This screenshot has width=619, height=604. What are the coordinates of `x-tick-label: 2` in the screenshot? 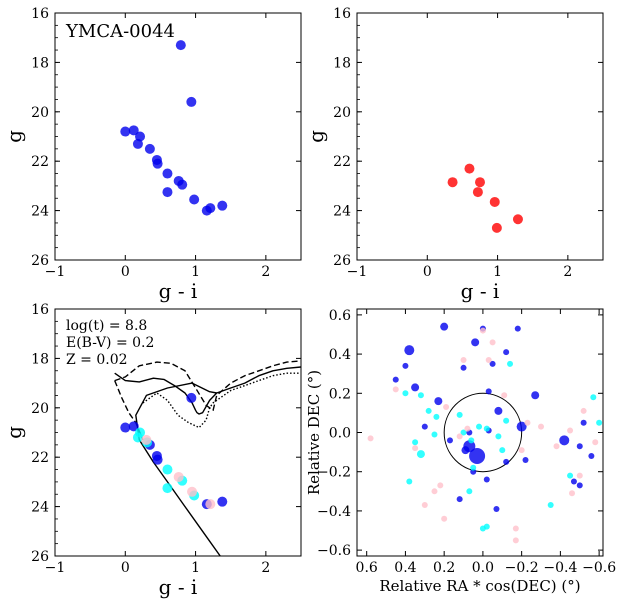 It's located at (567, 272).